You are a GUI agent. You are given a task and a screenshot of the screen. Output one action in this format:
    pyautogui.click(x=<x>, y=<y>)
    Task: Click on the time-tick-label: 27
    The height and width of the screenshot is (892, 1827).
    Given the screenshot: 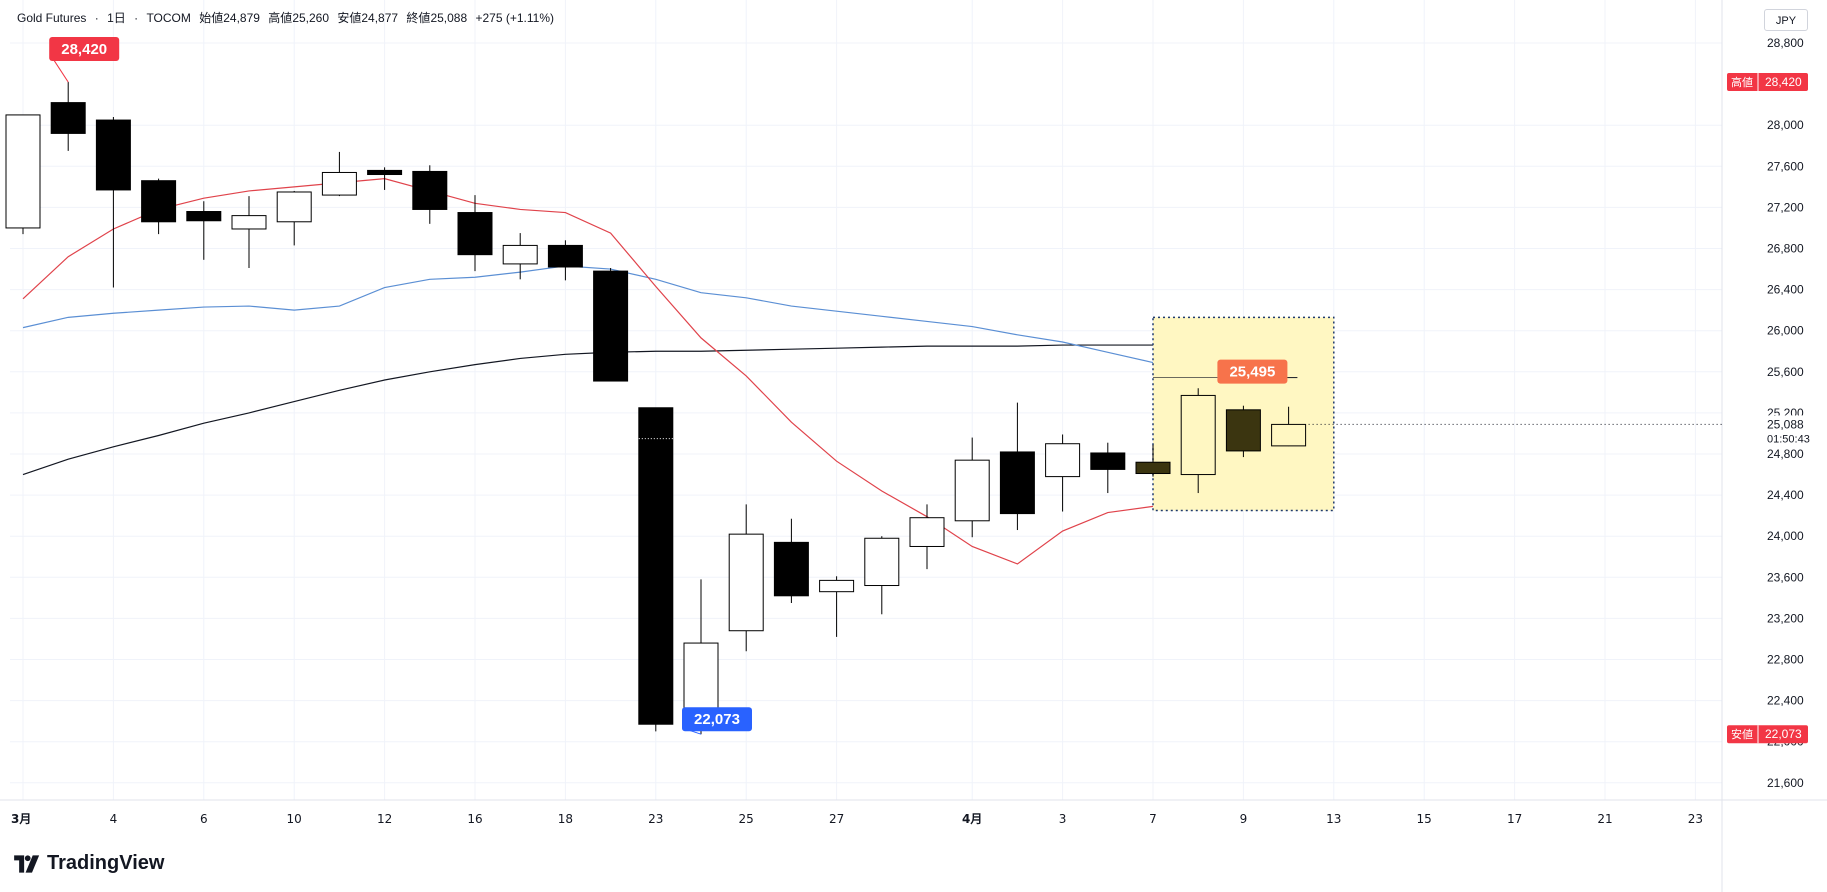 What is the action you would take?
    pyautogui.click(x=836, y=819)
    